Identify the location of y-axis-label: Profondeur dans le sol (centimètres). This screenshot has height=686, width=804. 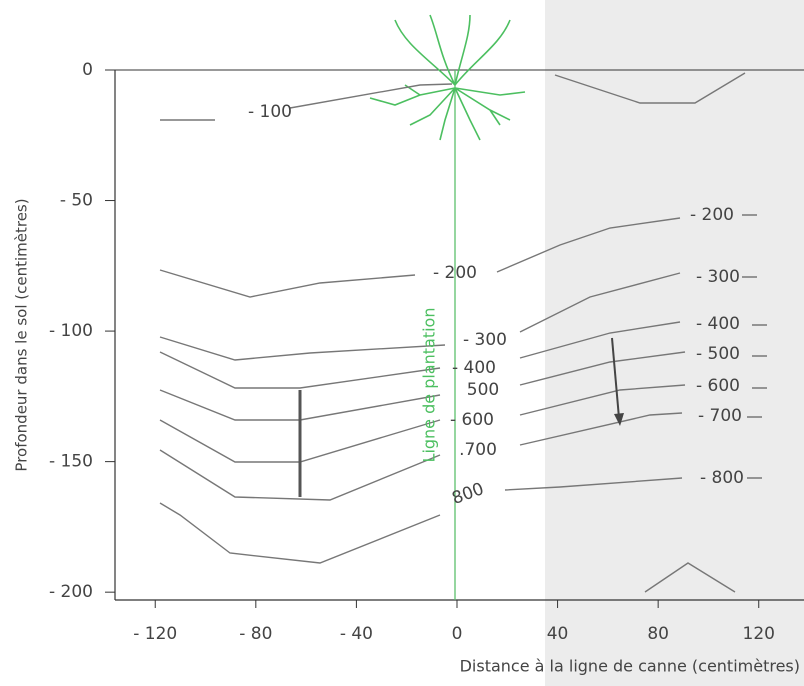
(22, 334).